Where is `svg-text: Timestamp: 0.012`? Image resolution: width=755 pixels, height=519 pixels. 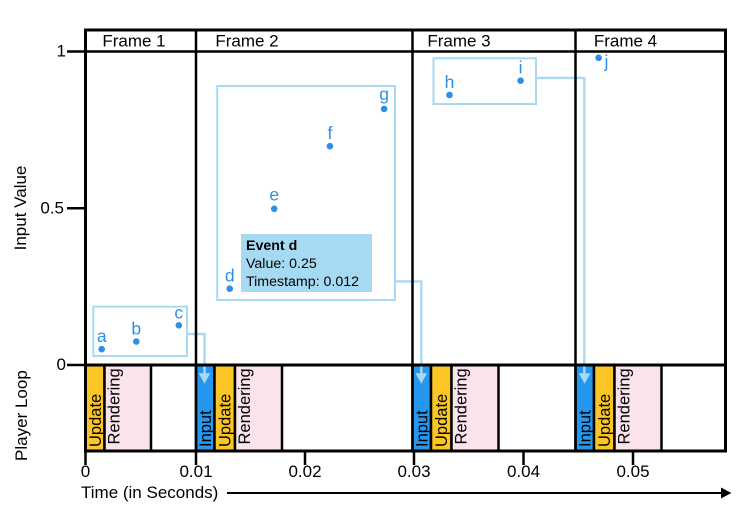 svg-text: Timestamp: 0.012 is located at coordinates (302, 282).